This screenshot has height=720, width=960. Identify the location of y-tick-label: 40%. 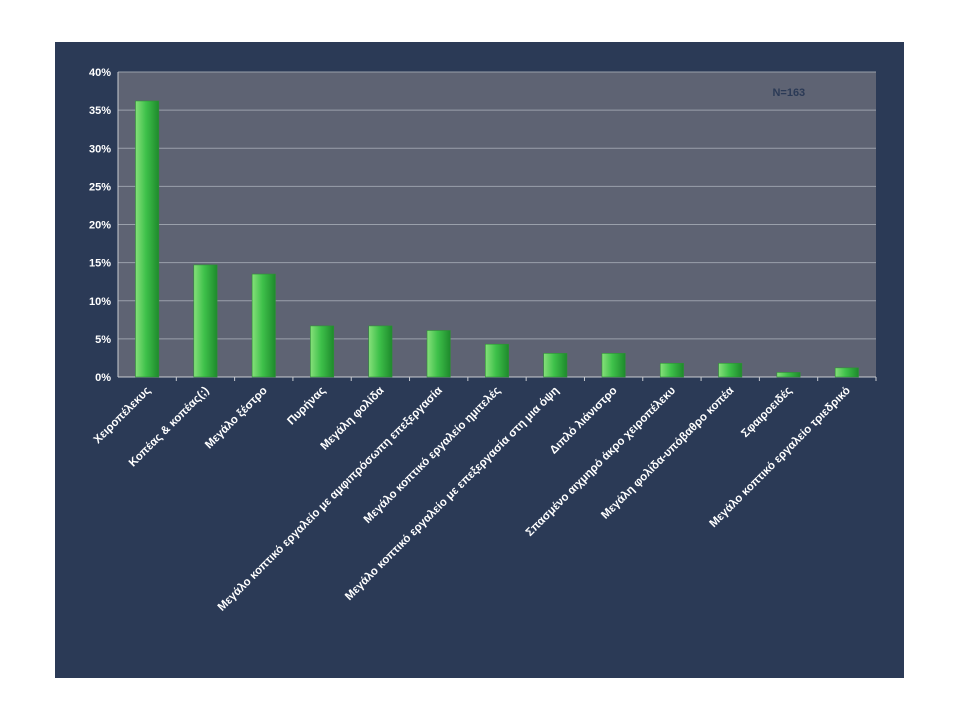
(100, 73).